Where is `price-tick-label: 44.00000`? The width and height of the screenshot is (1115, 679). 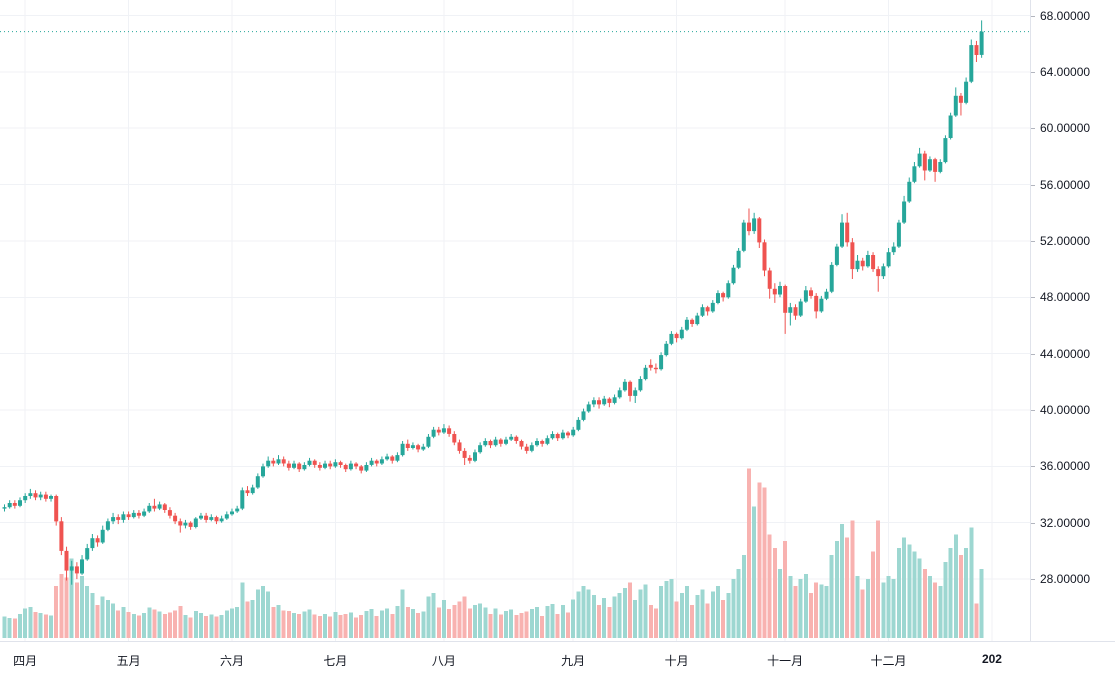 price-tick-label: 44.00000 is located at coordinates (1065, 353).